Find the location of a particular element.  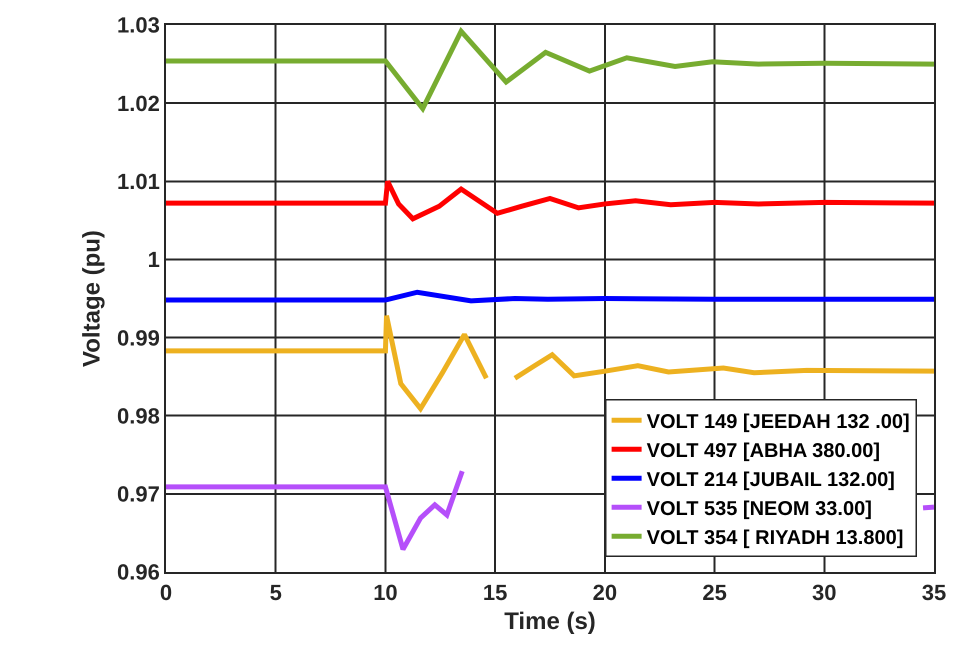

legend-label: VOLT 149 [JEEDAH 132 .00] is located at coordinates (778, 422).